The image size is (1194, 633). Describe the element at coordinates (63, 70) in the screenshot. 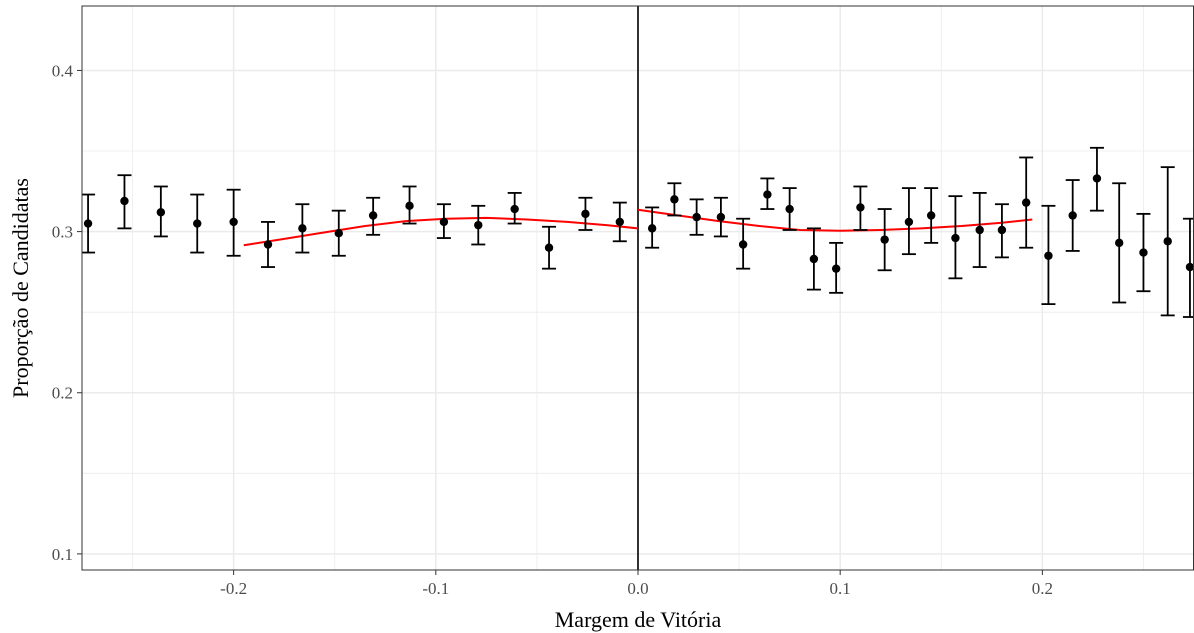

I see `y-tick-label: 0.4` at that location.